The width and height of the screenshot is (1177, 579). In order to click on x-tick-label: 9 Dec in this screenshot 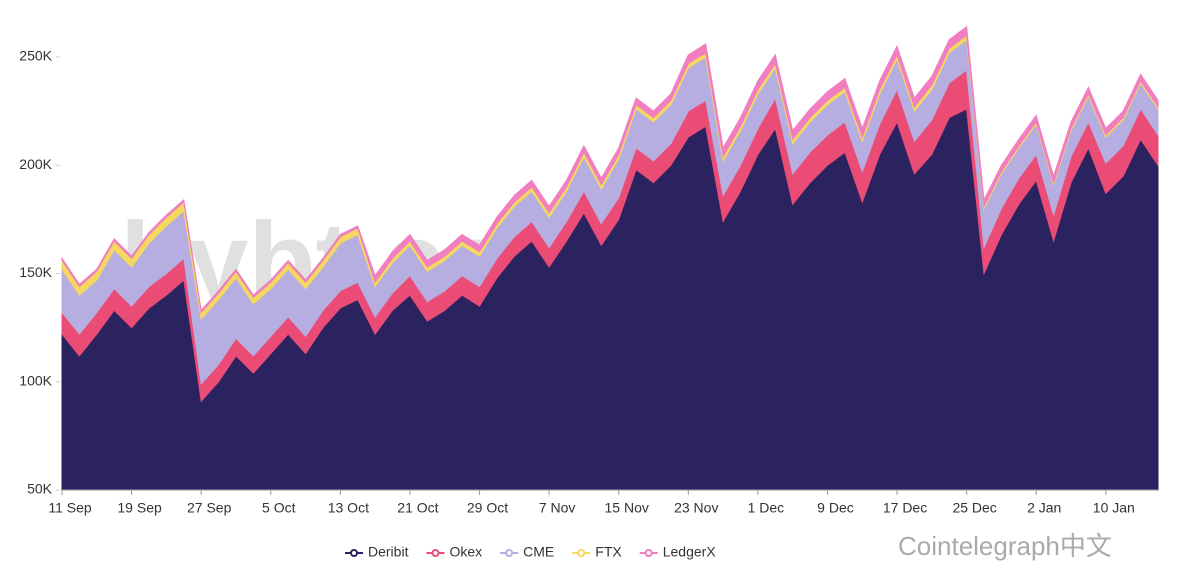, I will do `click(835, 508)`.